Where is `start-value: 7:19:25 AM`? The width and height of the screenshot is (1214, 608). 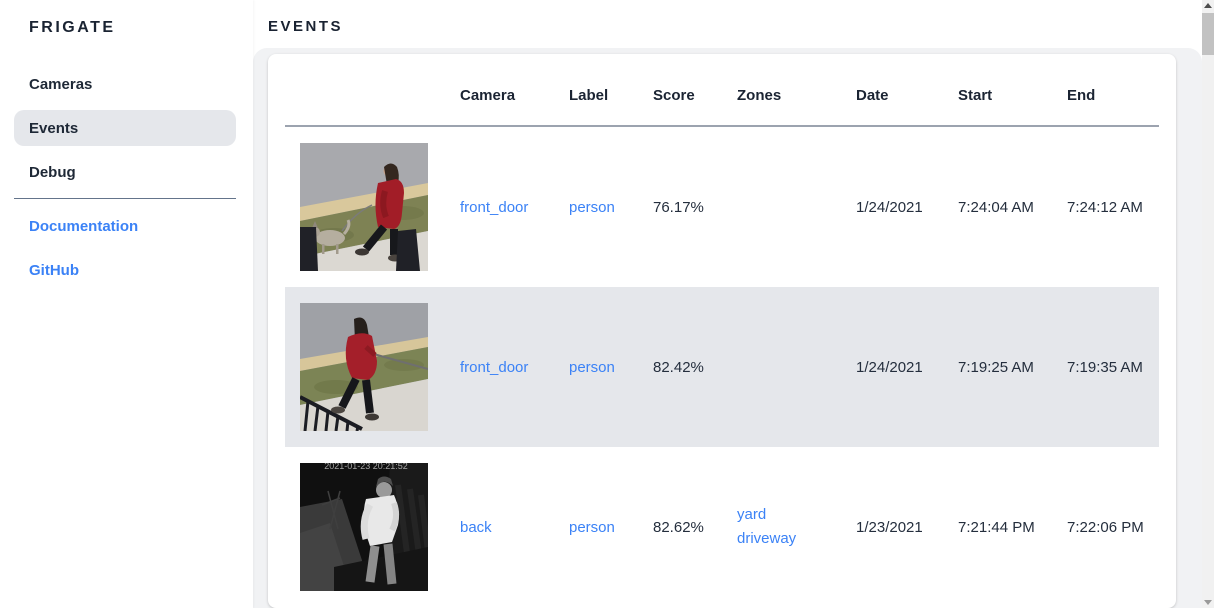
start-value: 7:19:25 AM is located at coordinates (996, 367).